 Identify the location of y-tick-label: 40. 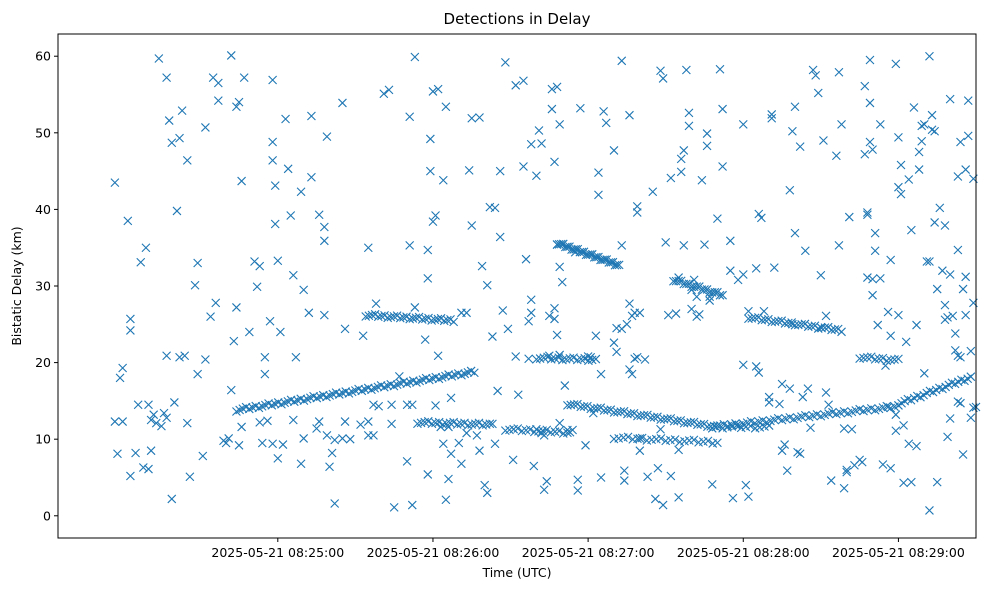
(43, 209).